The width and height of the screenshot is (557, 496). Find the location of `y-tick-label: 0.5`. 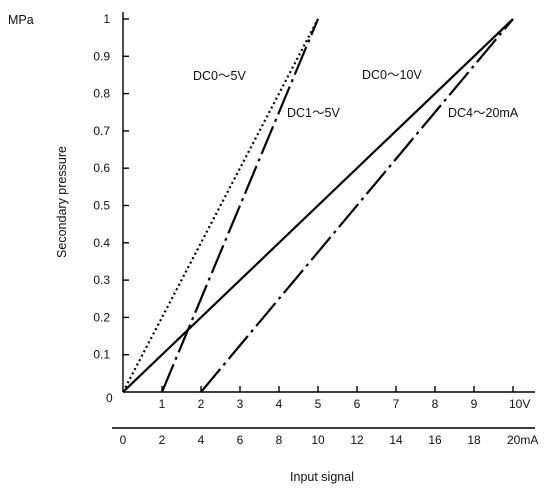

y-tick-label: 0.5 is located at coordinates (101, 206).